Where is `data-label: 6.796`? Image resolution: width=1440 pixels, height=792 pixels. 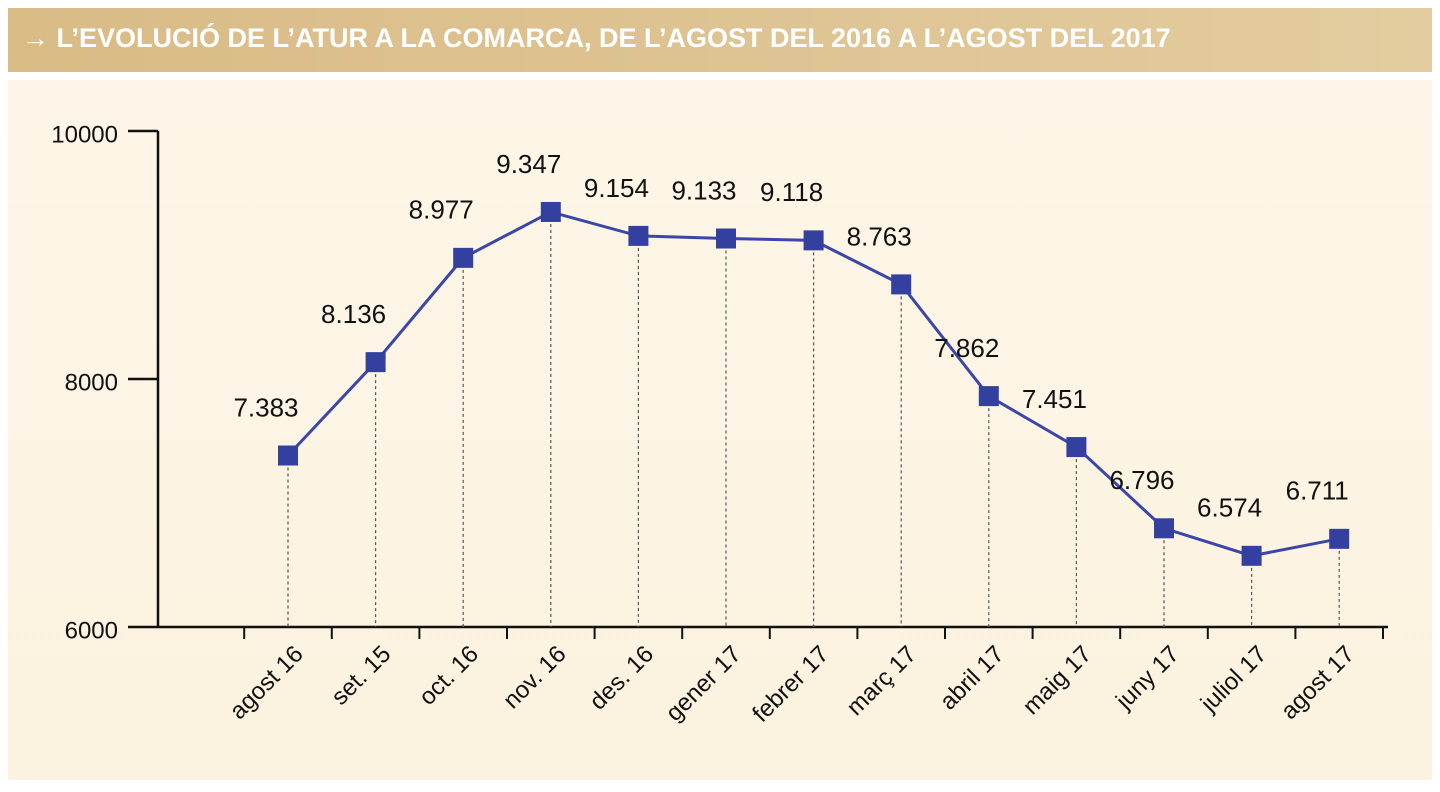 data-label: 6.796 is located at coordinates (1141, 480).